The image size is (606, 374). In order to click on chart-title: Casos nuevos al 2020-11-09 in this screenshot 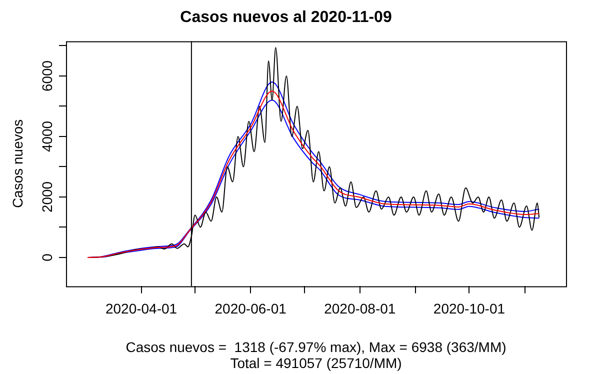, I will do `click(286, 17)`.